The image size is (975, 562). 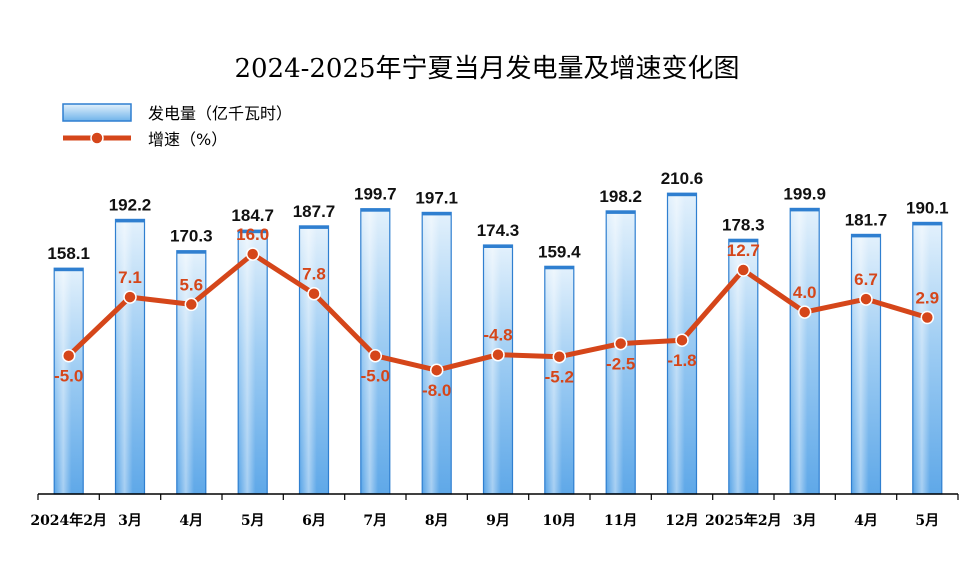 What do you see at coordinates (620, 521) in the screenshot?
I see `x-tick-label: 11月` at bounding box center [620, 521].